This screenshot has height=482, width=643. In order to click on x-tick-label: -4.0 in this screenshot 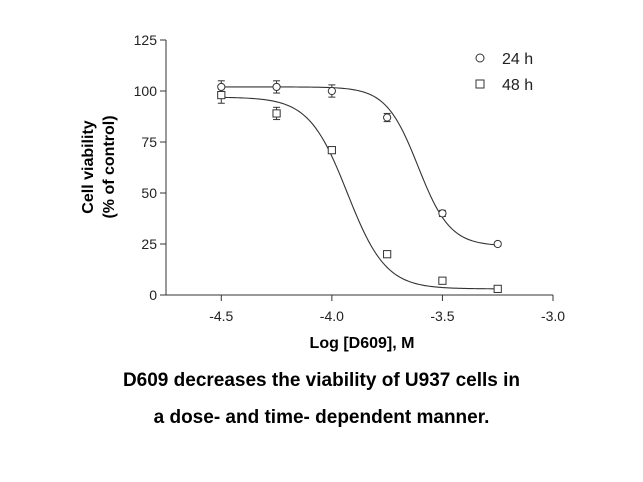, I will do `click(332, 316)`.